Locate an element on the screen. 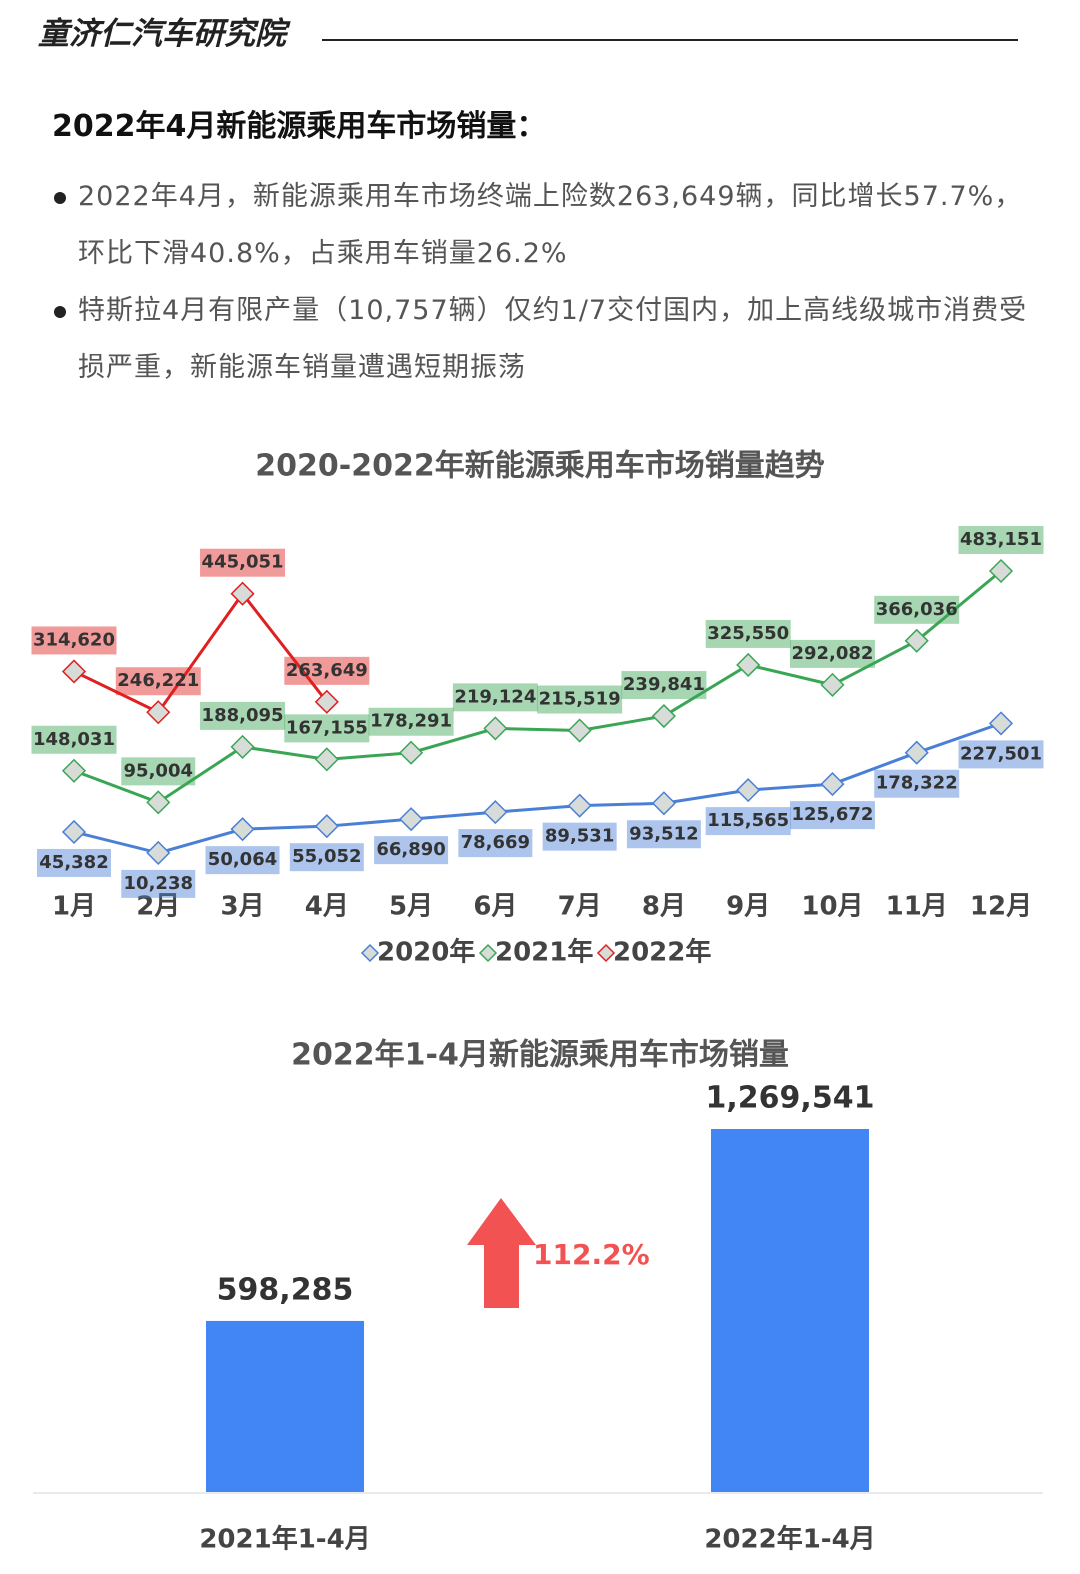  data-label: 215,519 is located at coordinates (580, 699).